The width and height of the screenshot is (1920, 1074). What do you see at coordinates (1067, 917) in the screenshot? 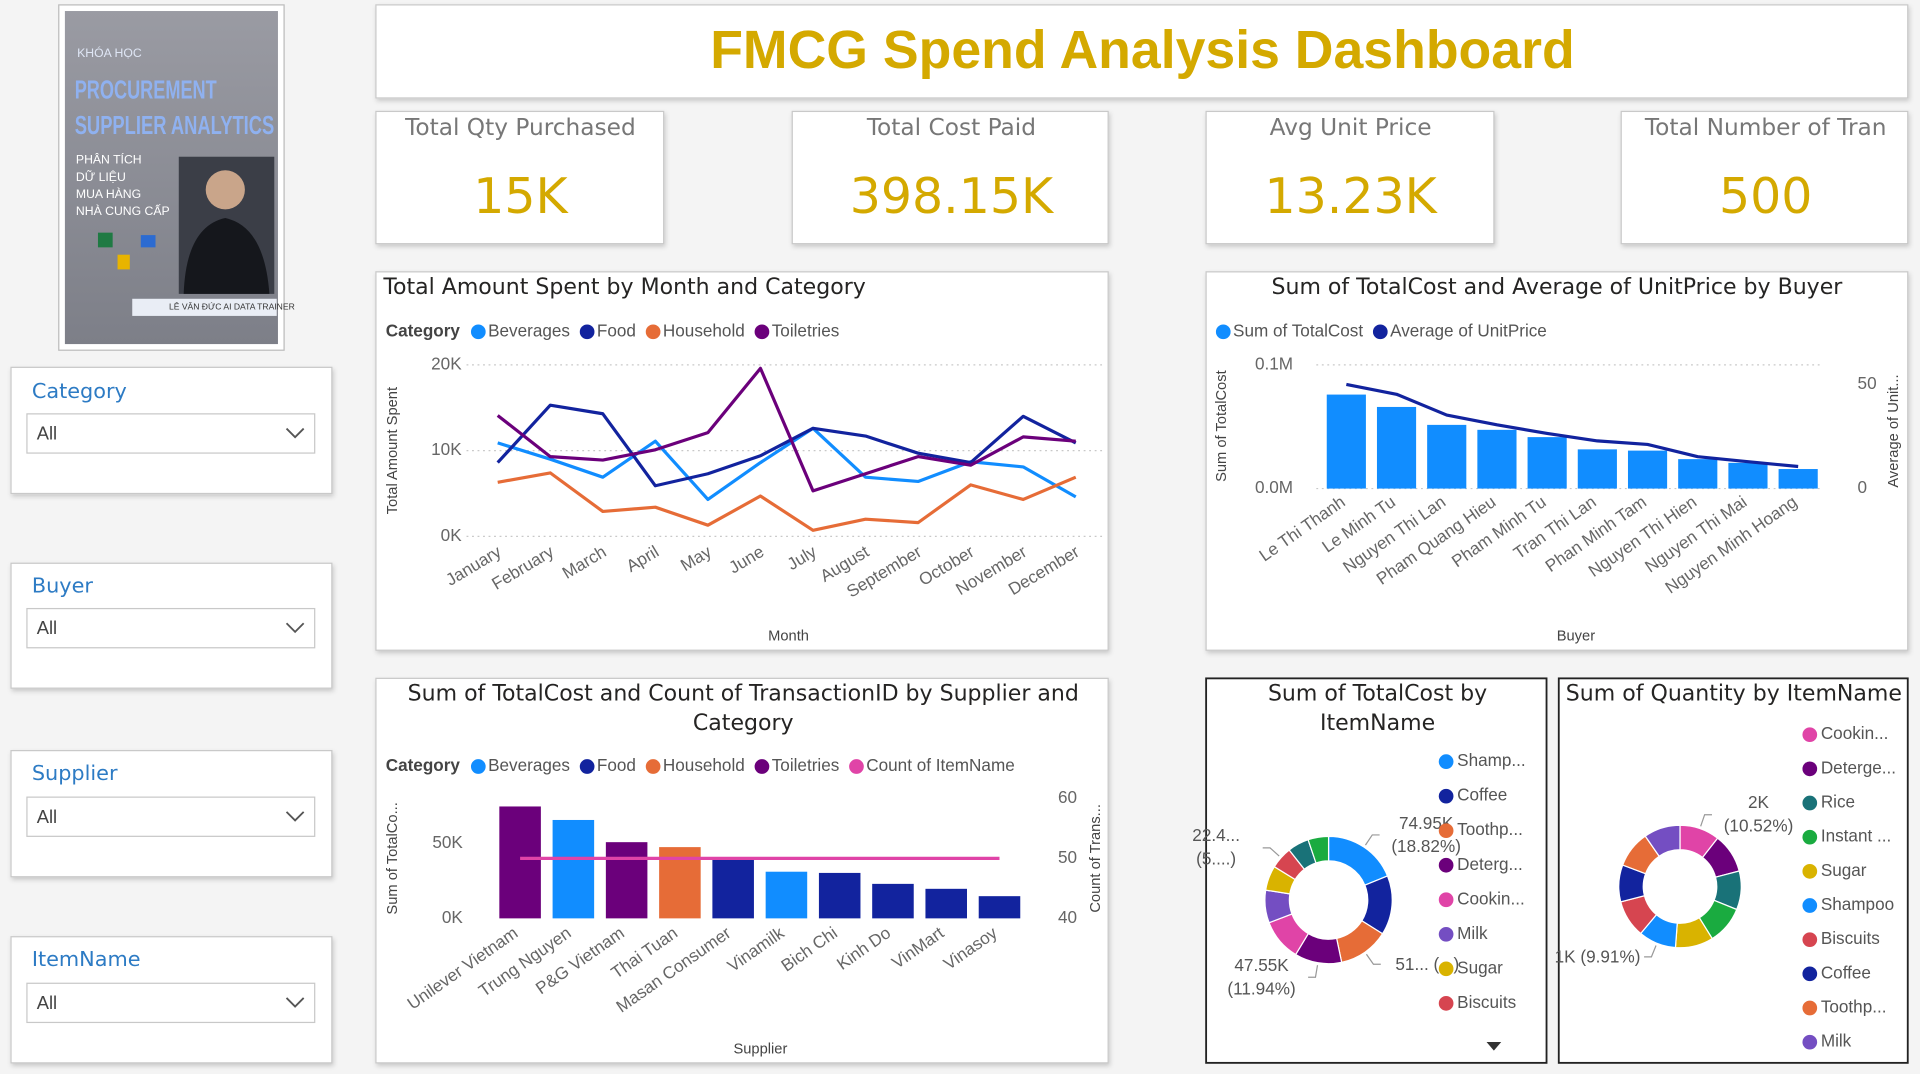
I see `y2-tick-label: 40` at bounding box center [1067, 917].